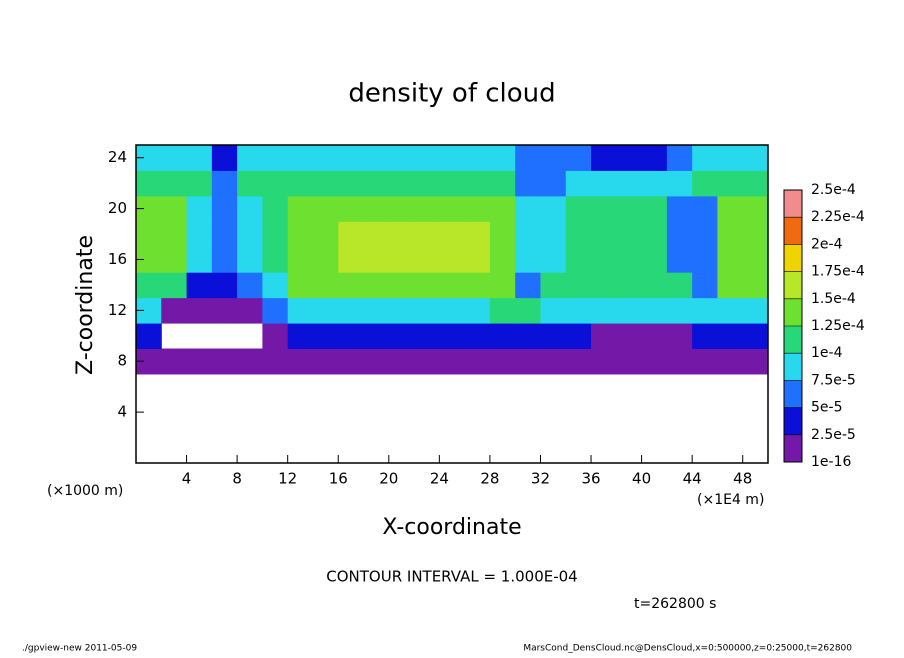  What do you see at coordinates (833, 380) in the screenshot?
I see `colorbar-label: 7.5e-5` at bounding box center [833, 380].